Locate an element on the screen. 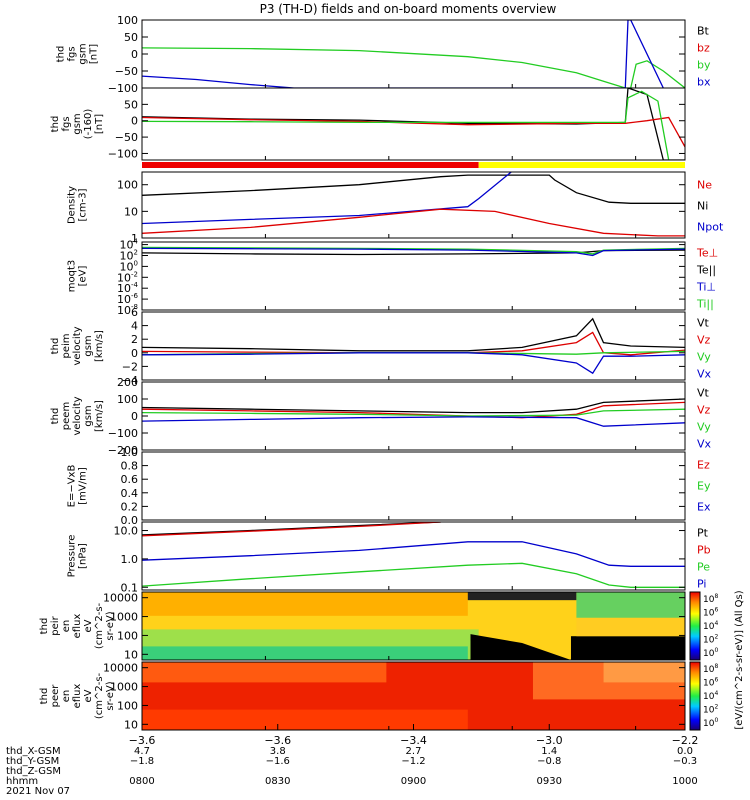 The height and width of the screenshot is (800, 750). colorbar-tick: 106 is located at coordinates (710, 683).